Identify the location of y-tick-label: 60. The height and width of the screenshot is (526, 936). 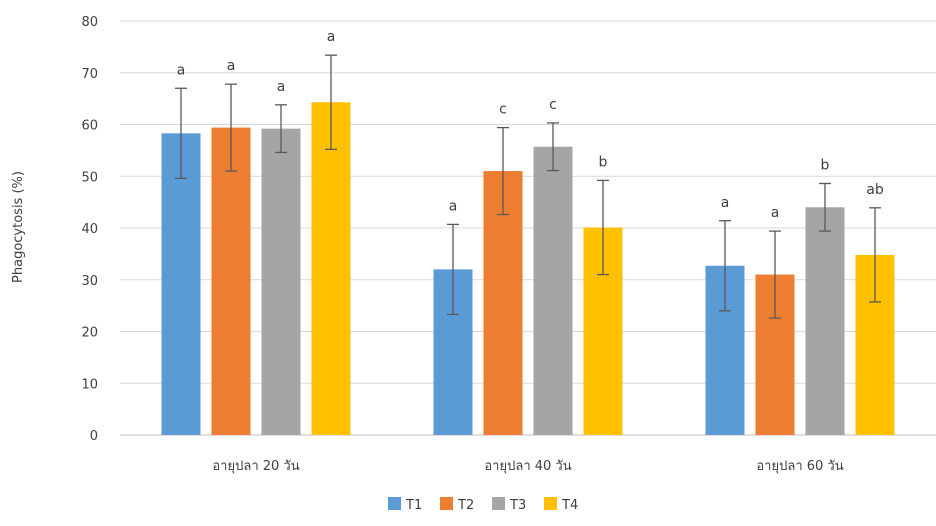
(89, 126).